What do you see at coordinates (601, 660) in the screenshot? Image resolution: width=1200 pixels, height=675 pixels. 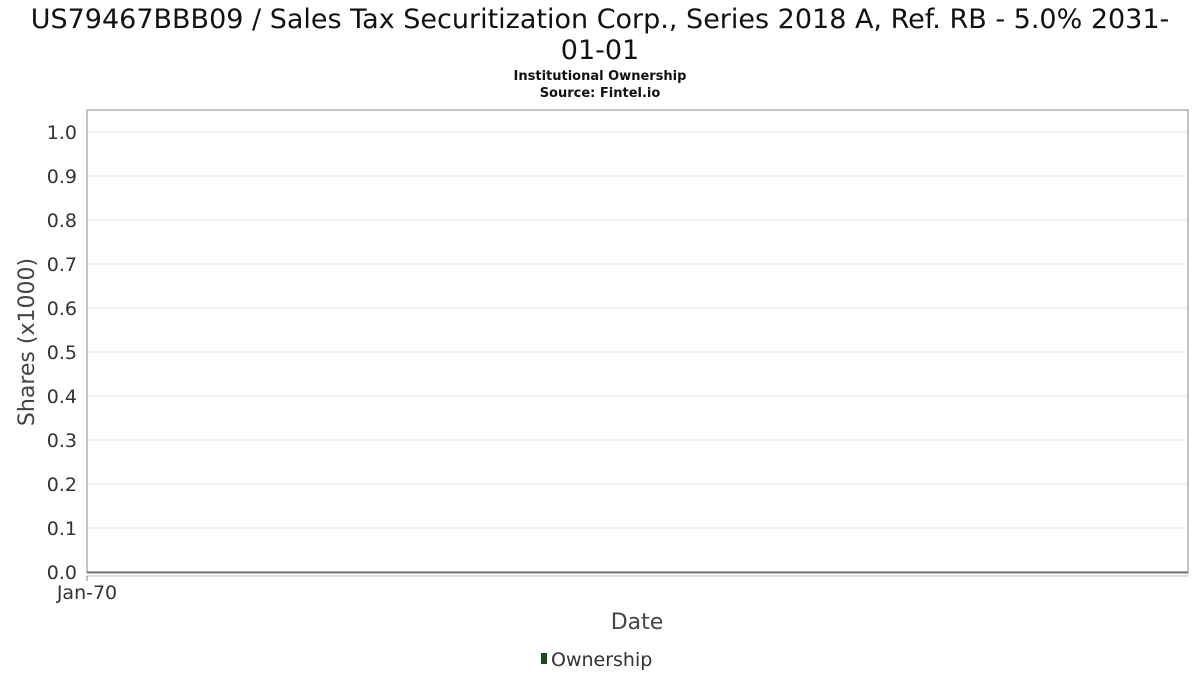 I see `legend-label-ownership: Ownership` at bounding box center [601, 660].